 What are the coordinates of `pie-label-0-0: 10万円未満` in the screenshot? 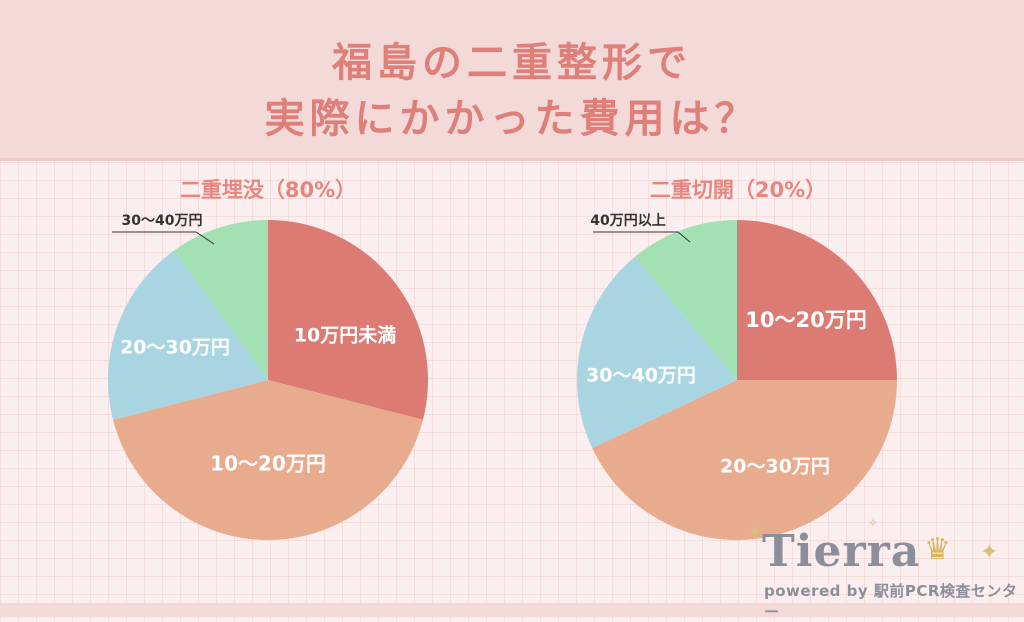 It's located at (345, 335).